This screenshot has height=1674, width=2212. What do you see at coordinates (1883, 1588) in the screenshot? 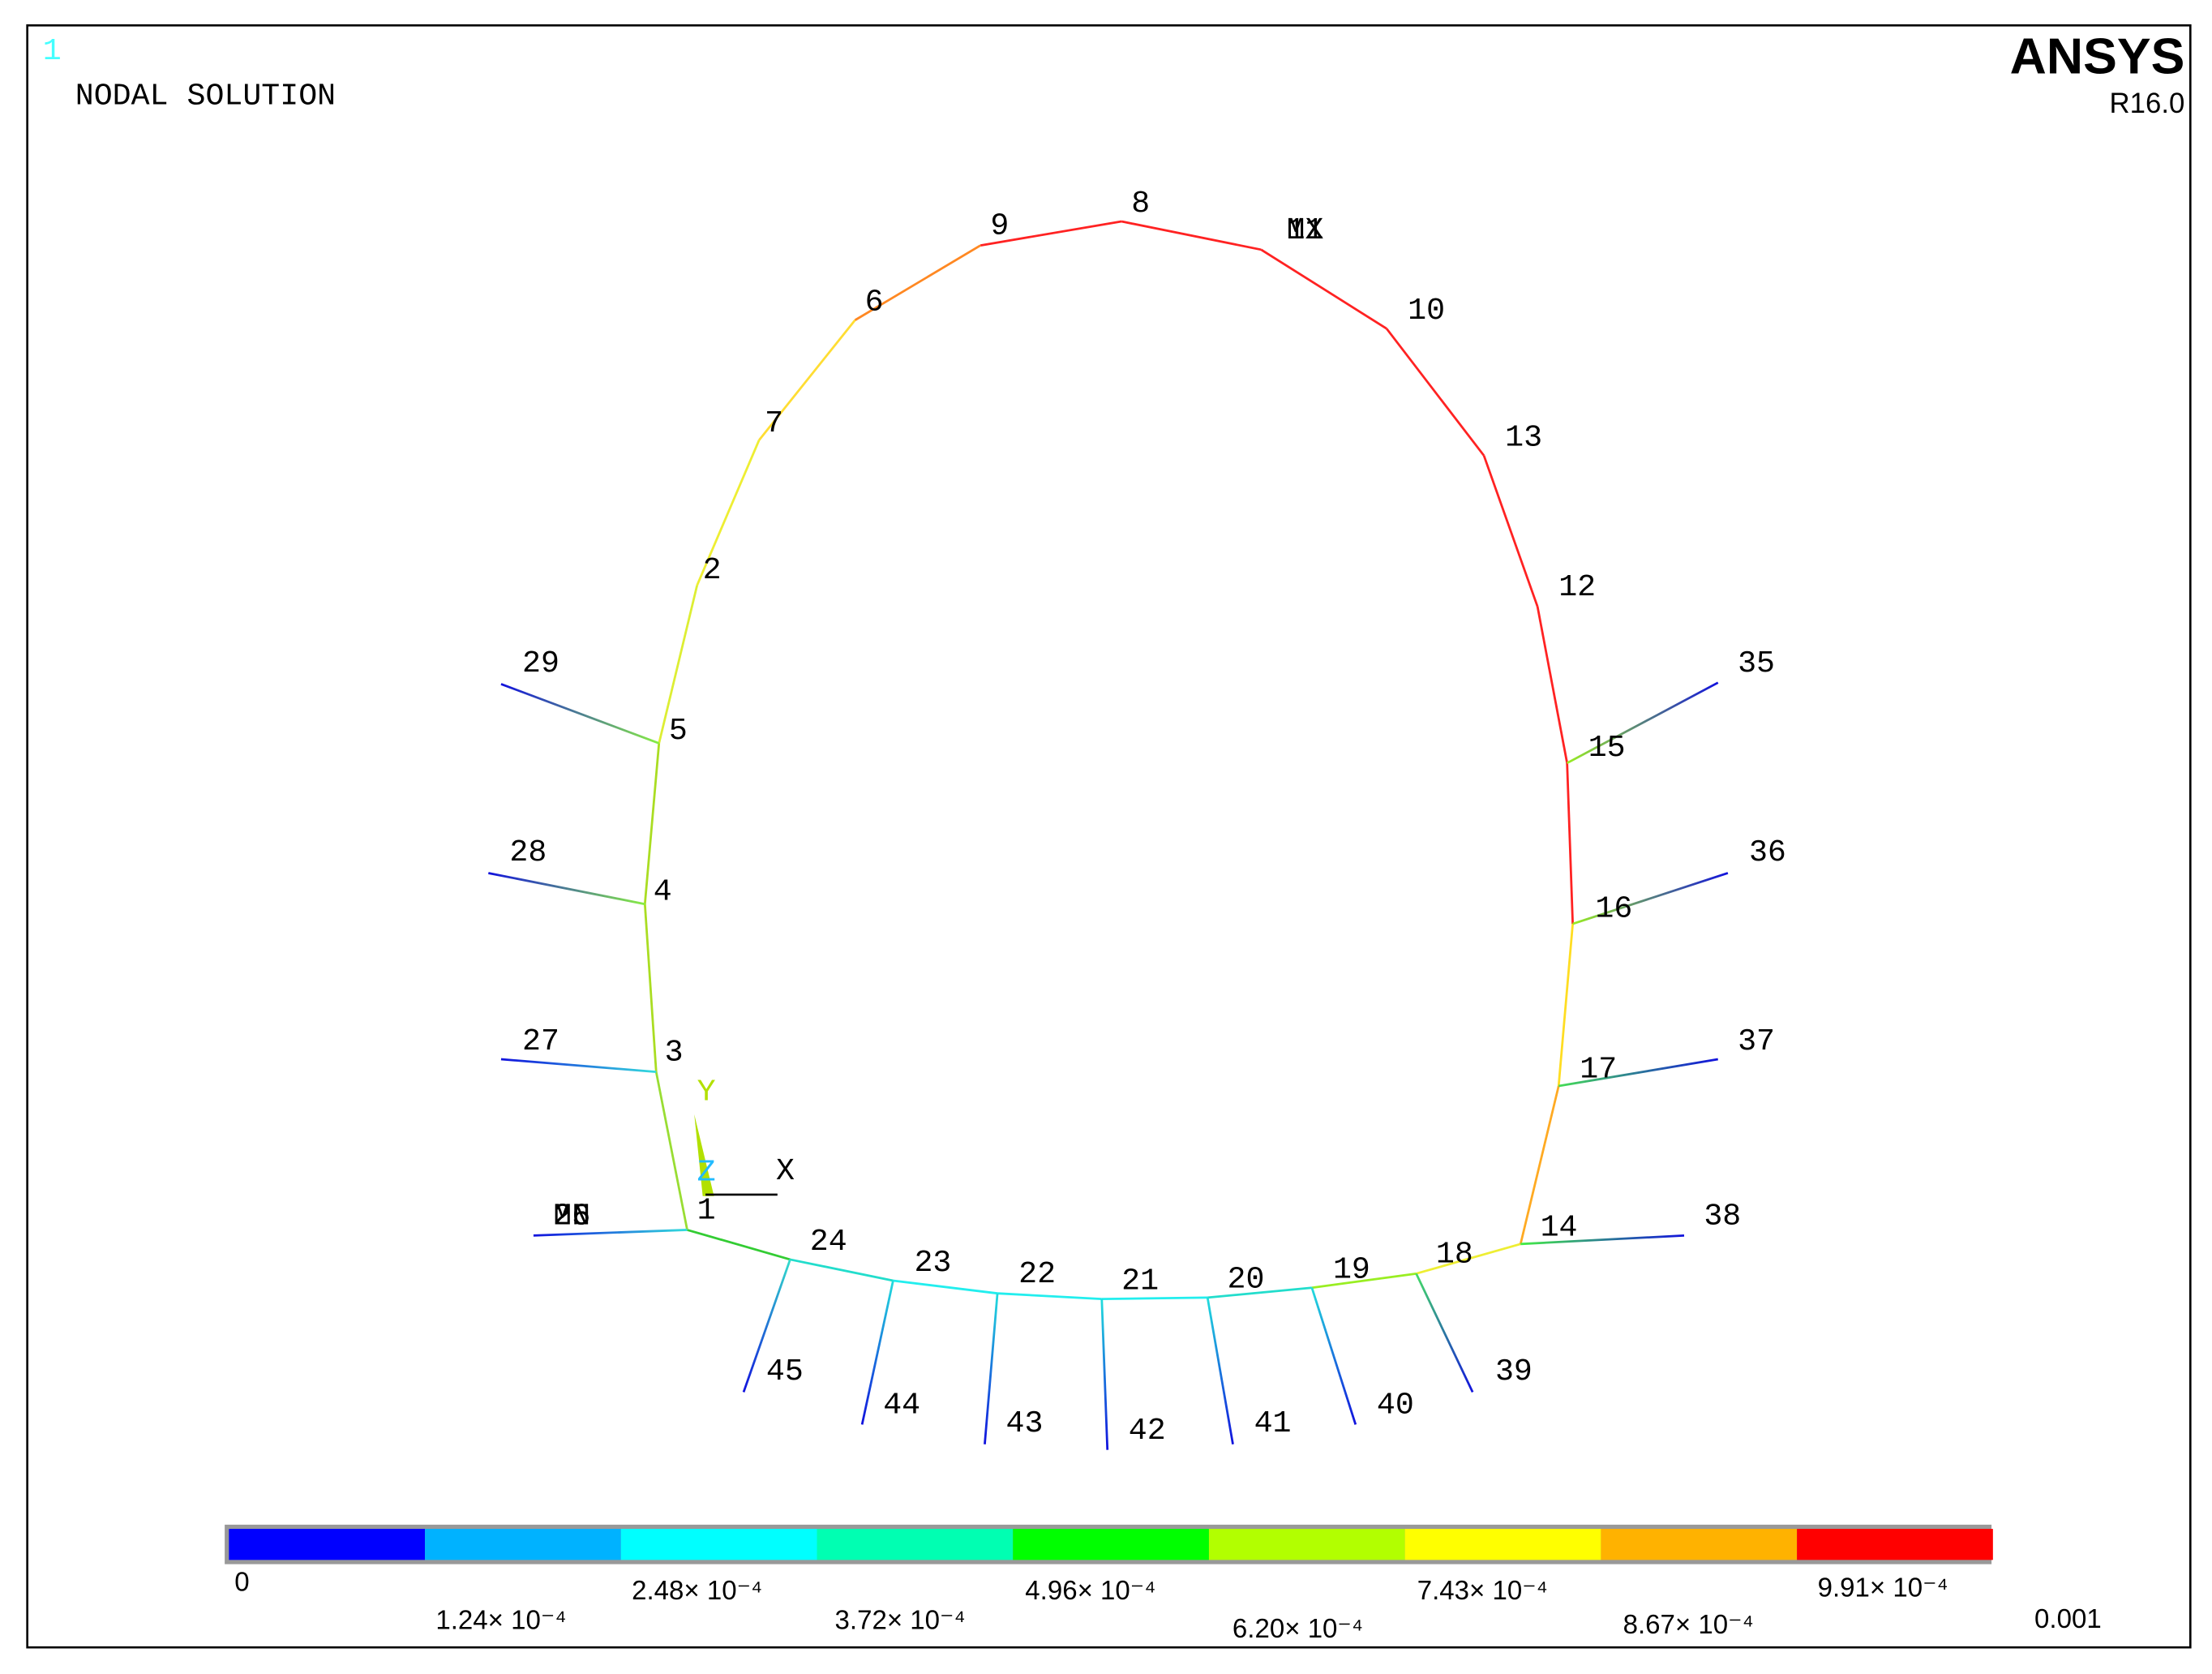
I see `legend-label: 9.91× 10⁻⁴` at bounding box center [1883, 1588].